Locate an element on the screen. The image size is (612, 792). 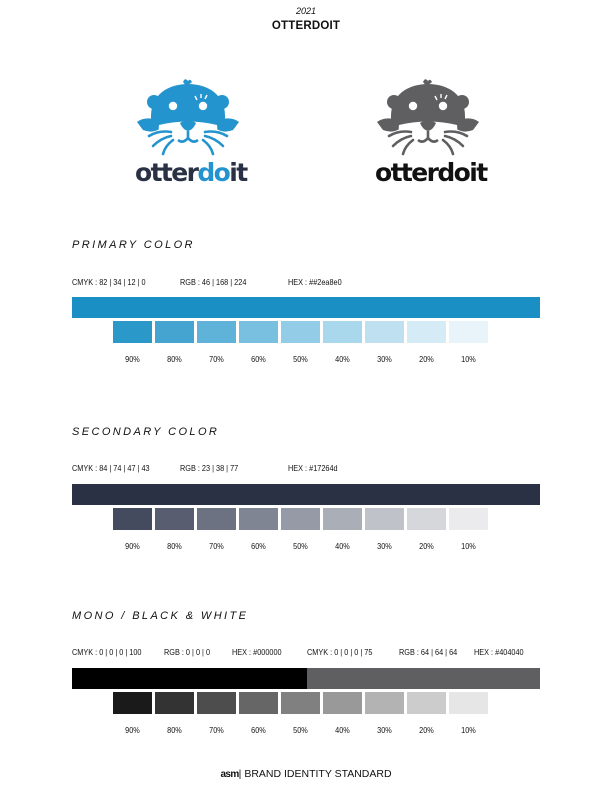
logo-mono-version: otterdoit is located at coordinates (430, 133).